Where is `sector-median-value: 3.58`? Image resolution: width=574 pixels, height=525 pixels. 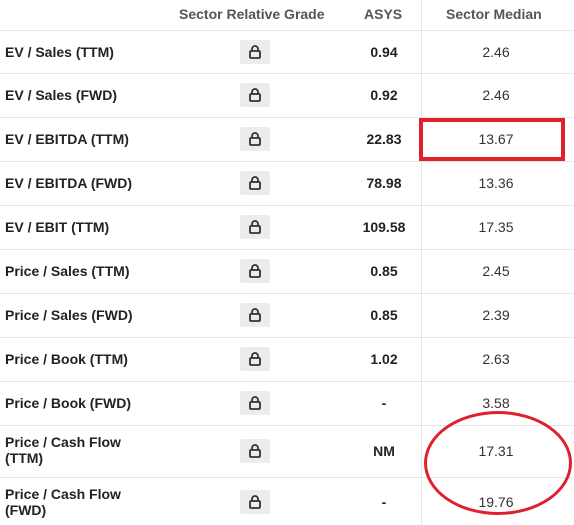 sector-median-value: 3.58 is located at coordinates (496, 403).